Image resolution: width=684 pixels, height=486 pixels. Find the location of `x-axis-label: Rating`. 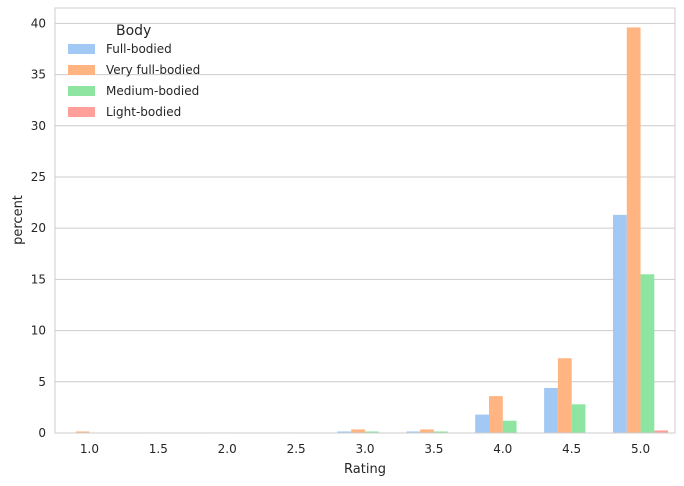

x-axis-label: Rating is located at coordinates (365, 469).